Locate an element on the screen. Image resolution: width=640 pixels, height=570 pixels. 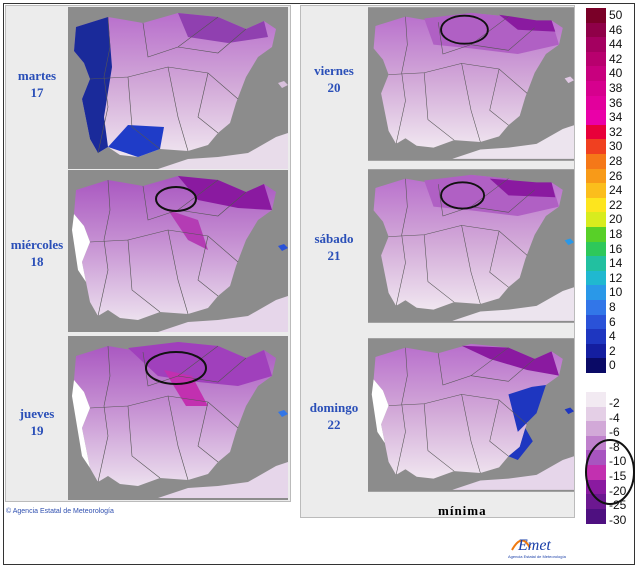
legend-label: 42 is located at coordinates (616, 58).